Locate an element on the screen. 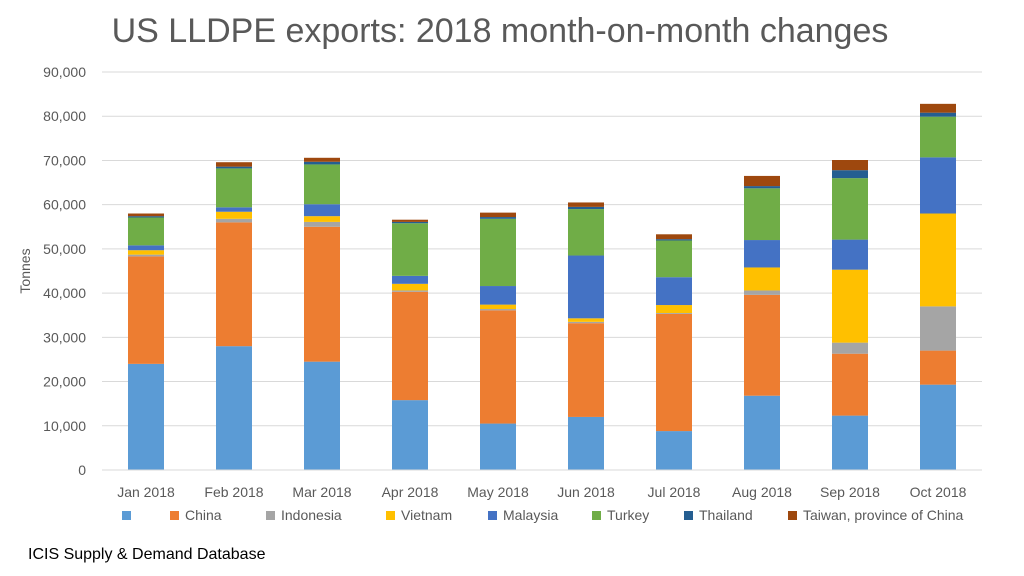 Image resolution: width=1024 pixels, height=576 pixels. legend-item: Taiwan, province of China is located at coordinates (876, 515).